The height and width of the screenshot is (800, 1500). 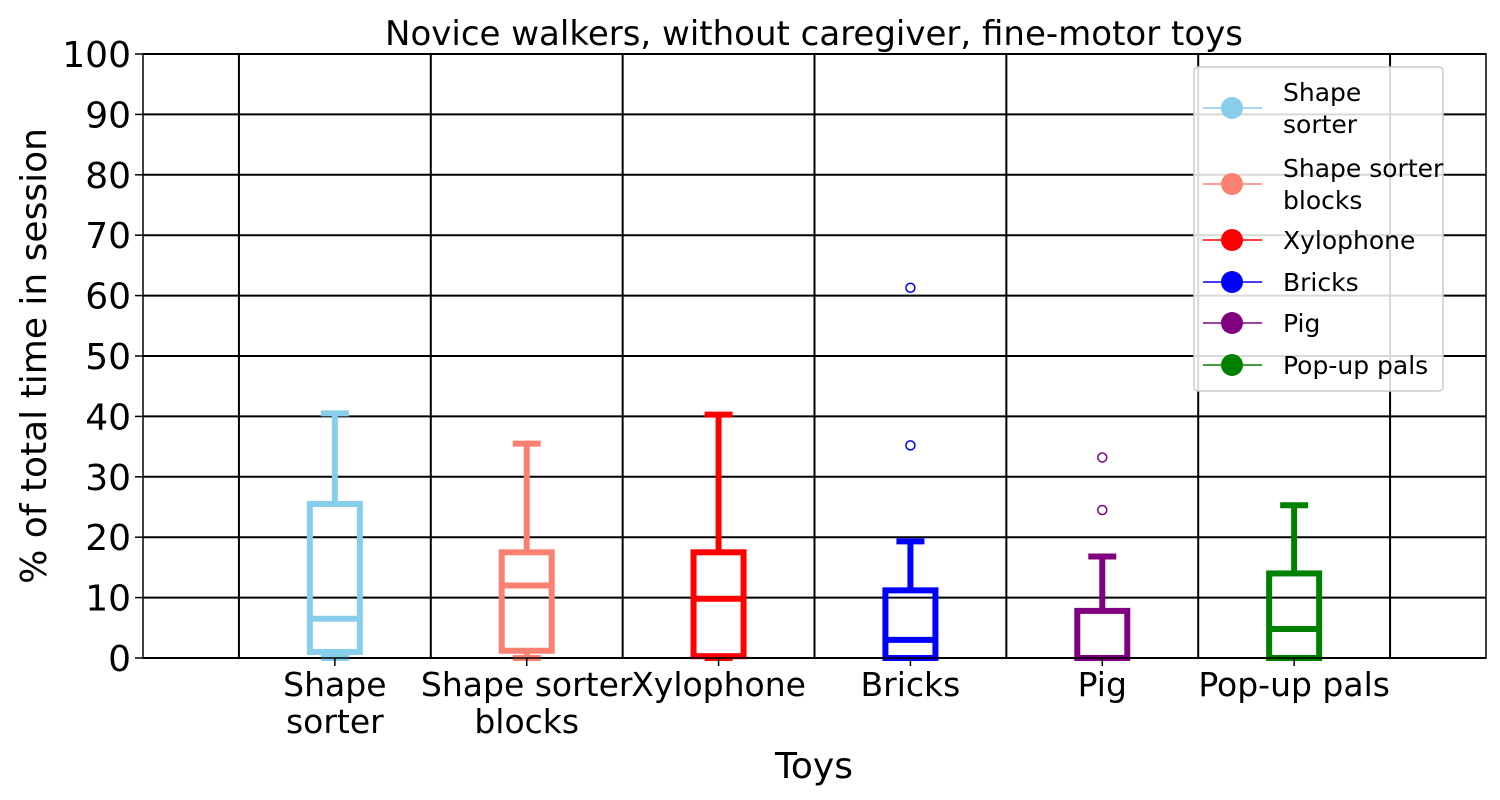 I want to click on box-pig, so click(x=1102, y=556).